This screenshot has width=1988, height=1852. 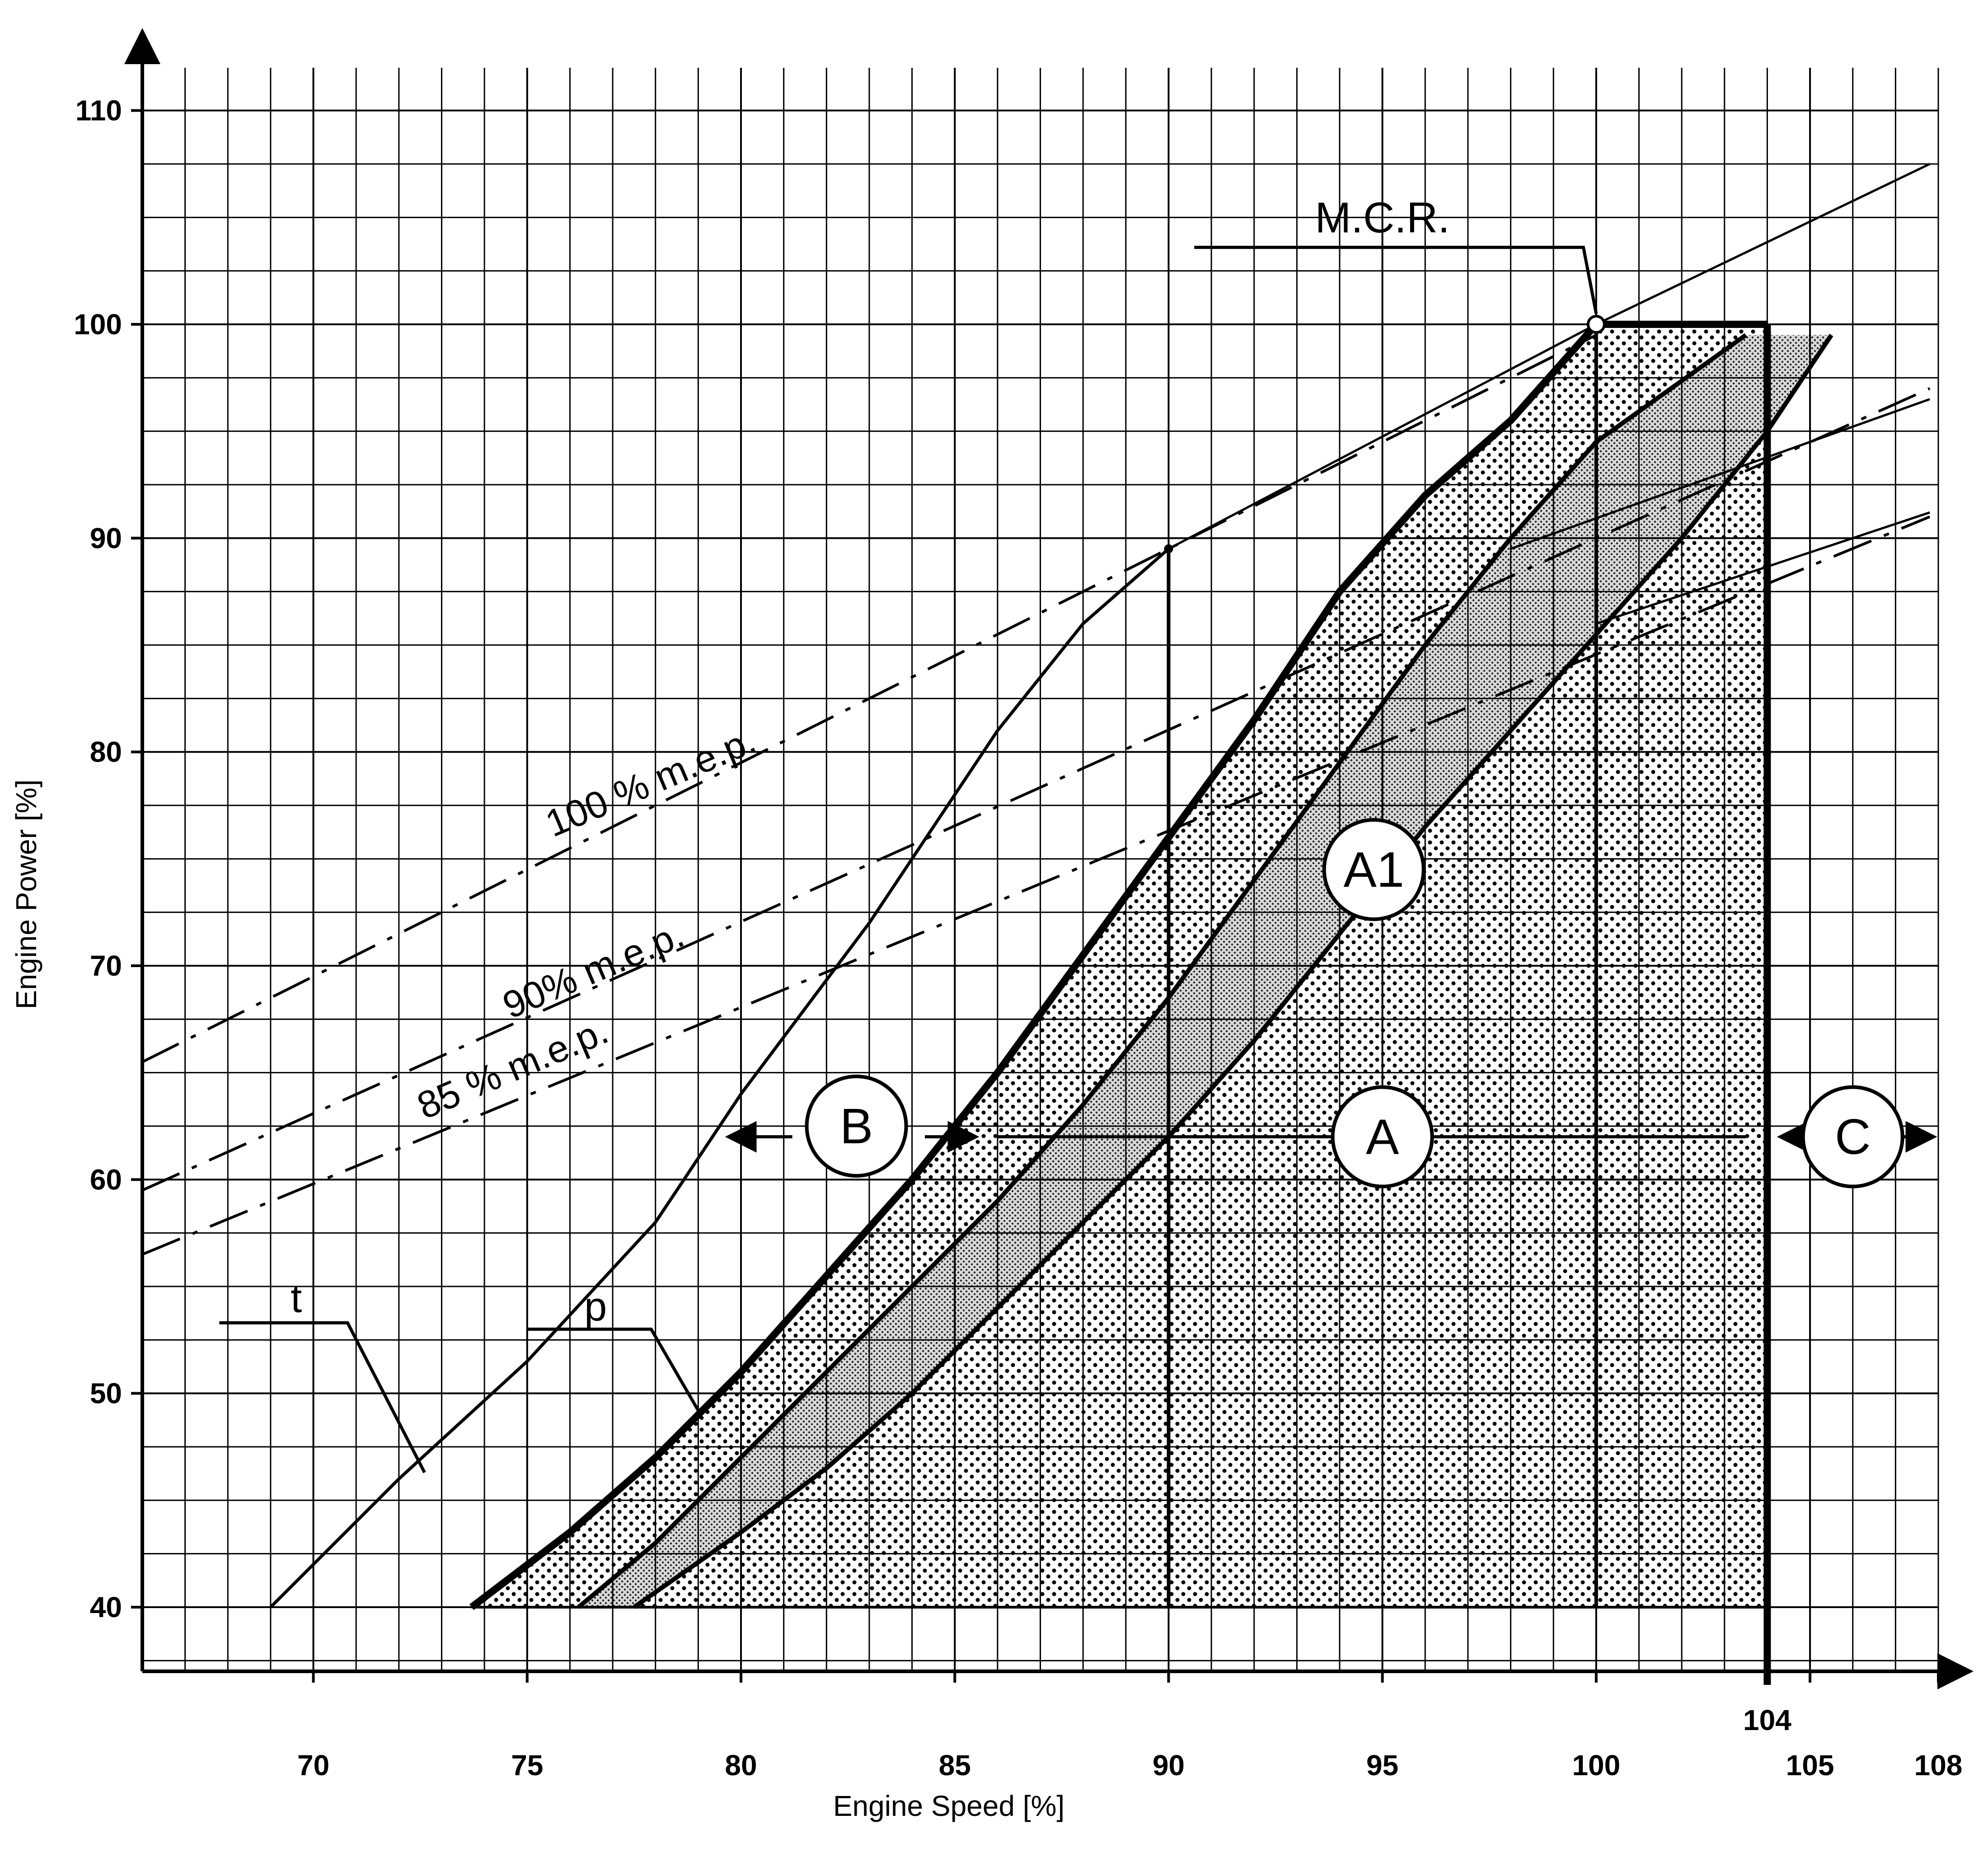 What do you see at coordinates (296, 1298) in the screenshot?
I see `t-label: t` at bounding box center [296, 1298].